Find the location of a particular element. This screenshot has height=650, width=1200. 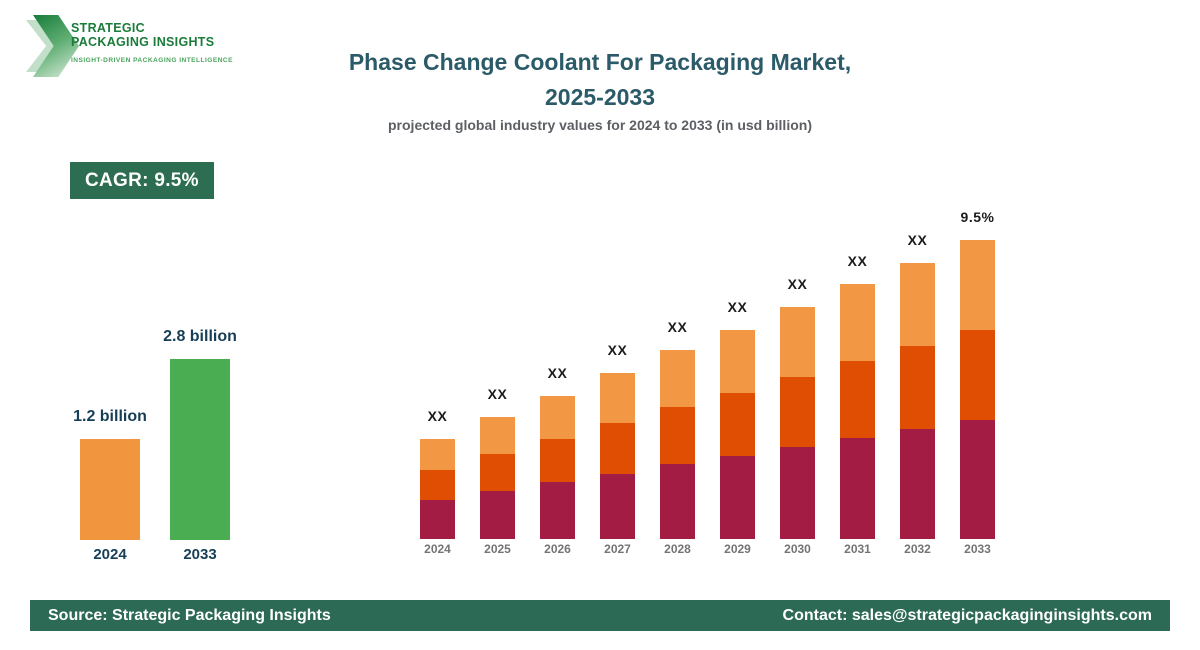

bar-value-label-2032: XX is located at coordinates (917, 240).